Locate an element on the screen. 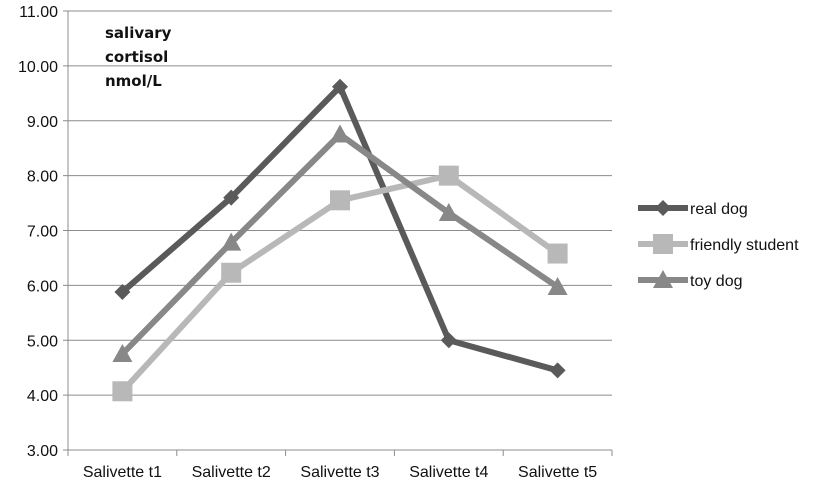 The width and height of the screenshot is (827, 487). x-tick-label: Salivette t2 is located at coordinates (231, 472).